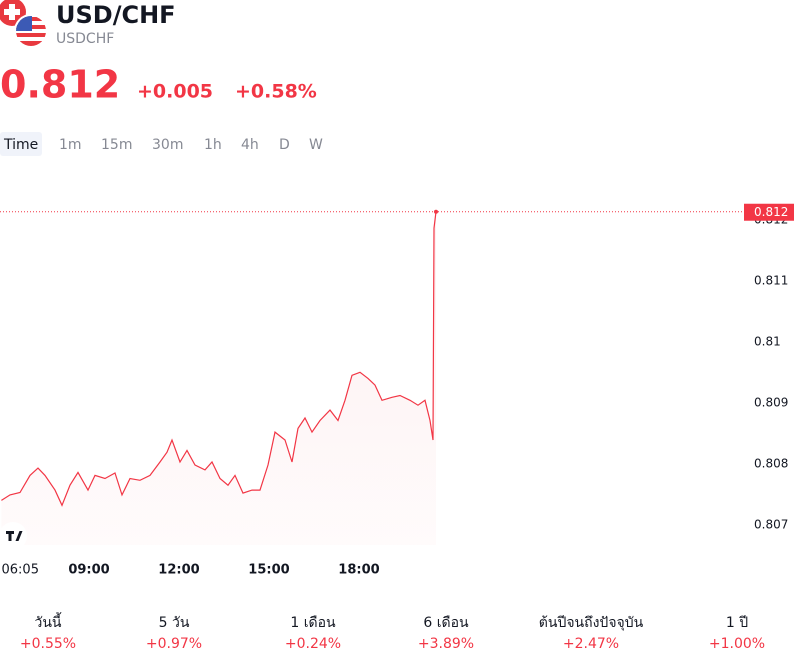 This screenshot has width=800, height=668. I want to click on last-price-label: 0.812, so click(771, 212).